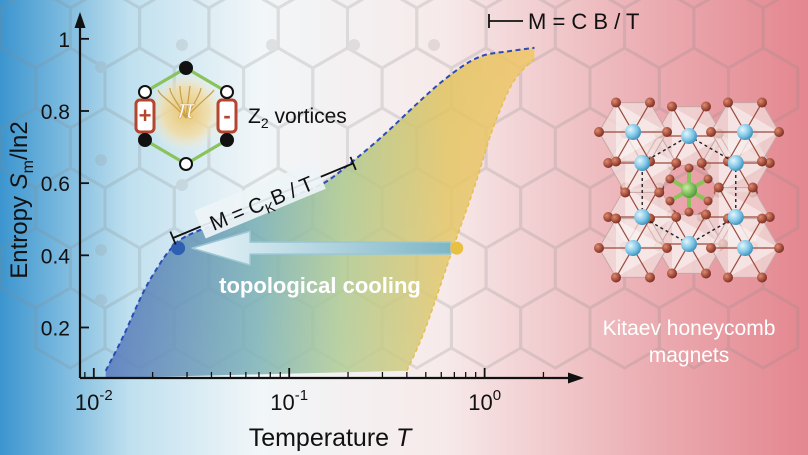 The height and width of the screenshot is (455, 808). I want to click on y-tick-label: 0.4, so click(56, 256).